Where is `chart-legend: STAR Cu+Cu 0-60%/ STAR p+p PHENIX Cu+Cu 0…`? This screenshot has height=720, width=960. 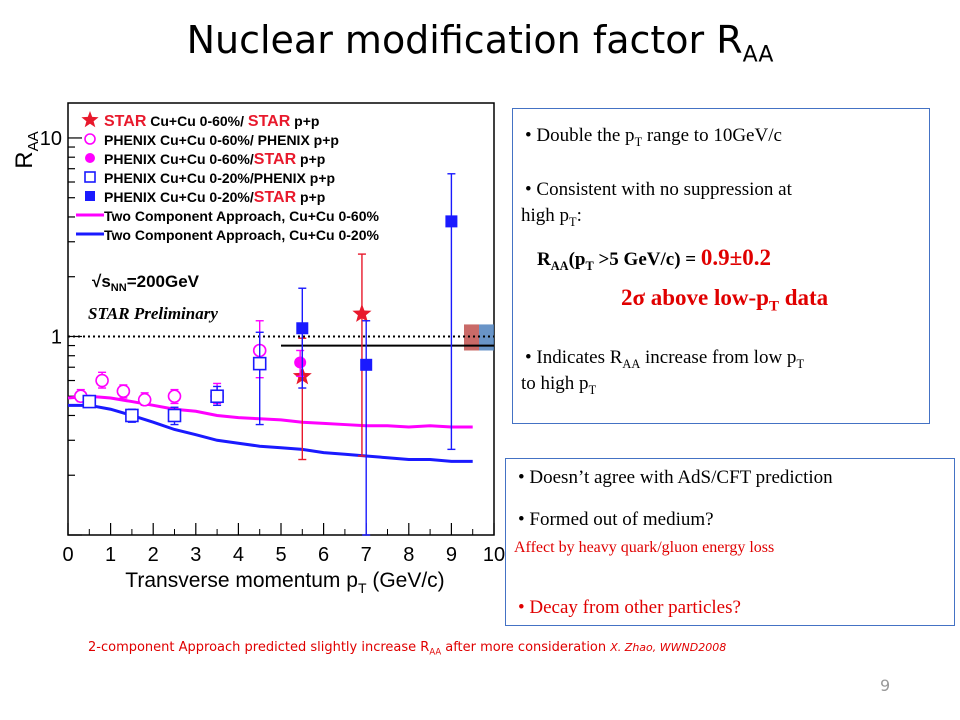 chart-legend: STAR Cu+Cu 0-60%/ STAR p+p PHENIX Cu+Cu 0… is located at coordinates (228, 177).